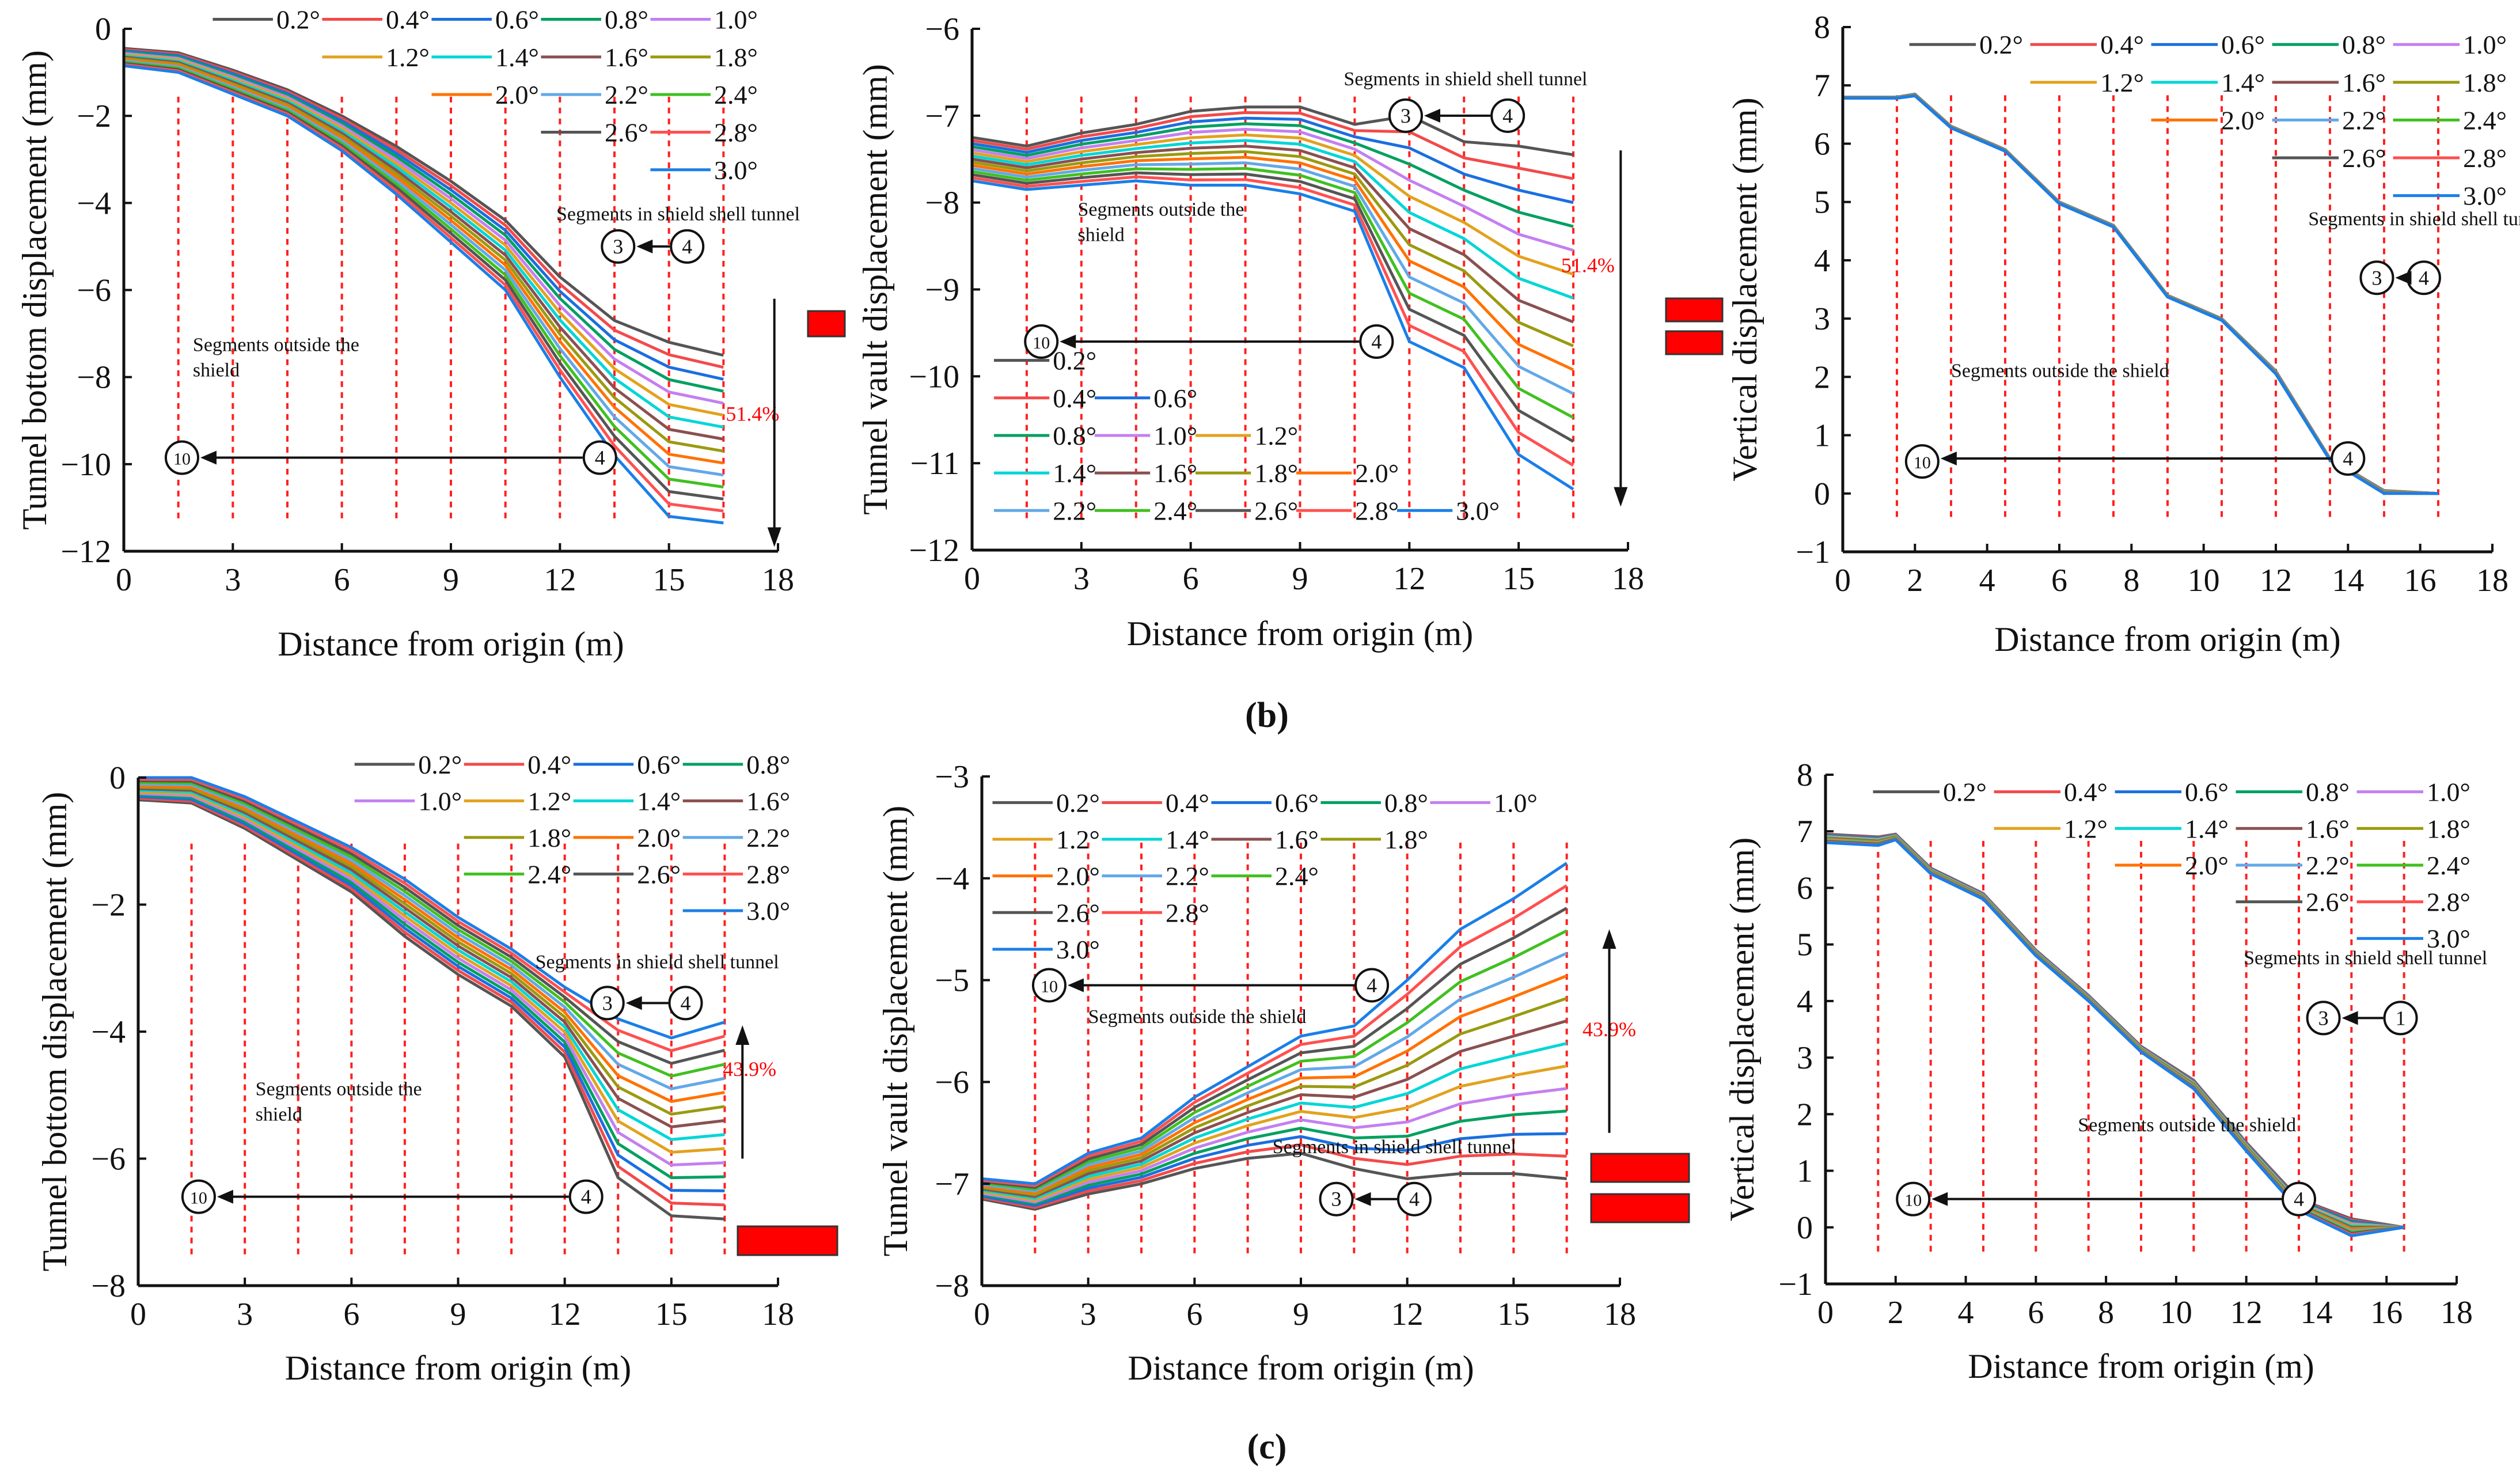  Describe the element at coordinates (485, 94) in the screenshot. I see `legend-item: 2.0°` at that location.